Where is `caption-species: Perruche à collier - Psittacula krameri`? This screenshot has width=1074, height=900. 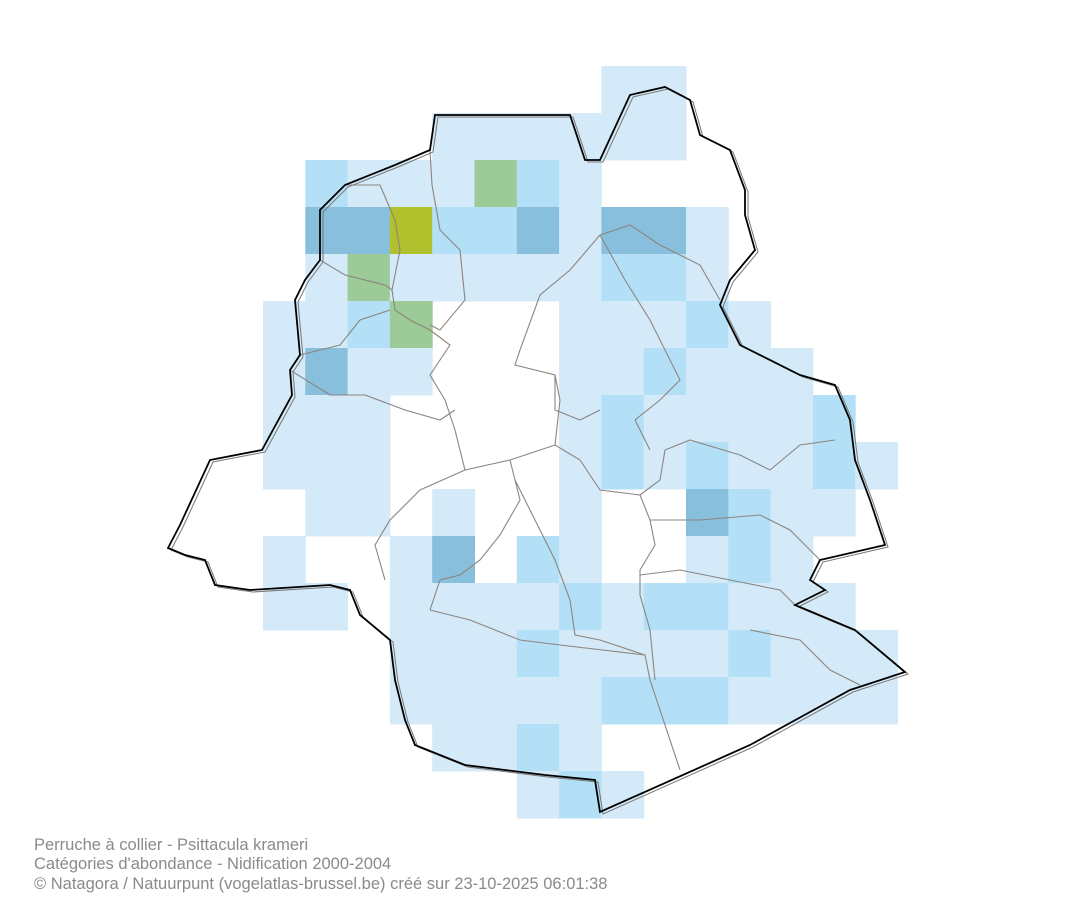 caption-species: Perruche à collier - Psittacula krameri is located at coordinates (171, 845).